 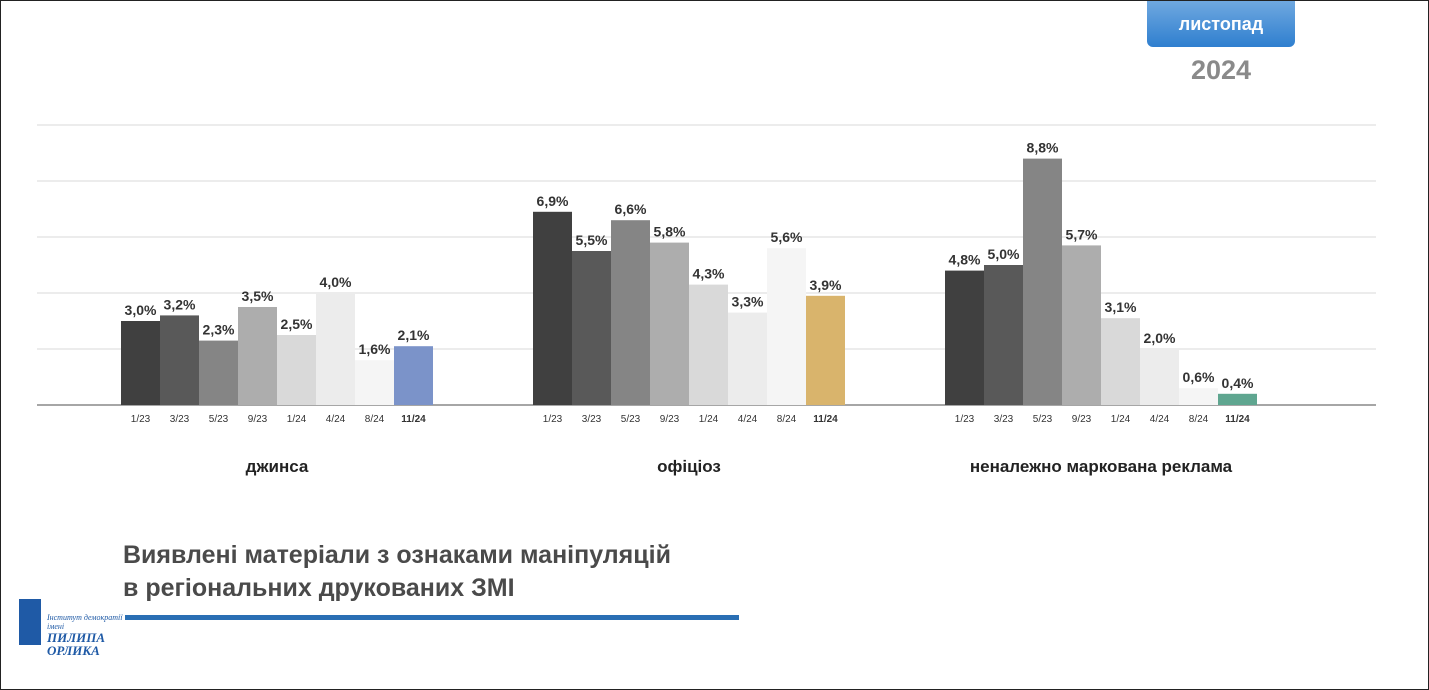 What do you see at coordinates (631, 209) in the screenshot?
I see `data-label: 6,6%` at bounding box center [631, 209].